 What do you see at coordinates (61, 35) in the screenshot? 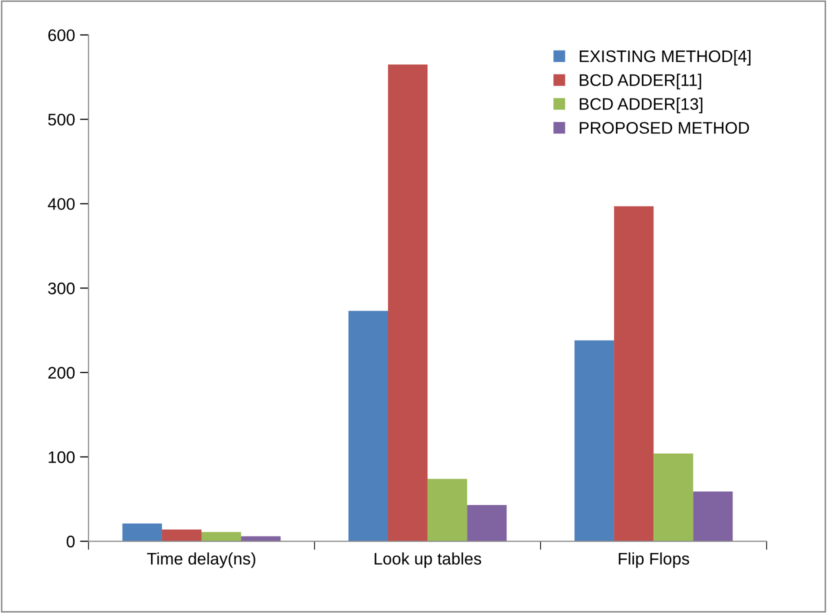
I see `y-tick-label: 600` at bounding box center [61, 35].